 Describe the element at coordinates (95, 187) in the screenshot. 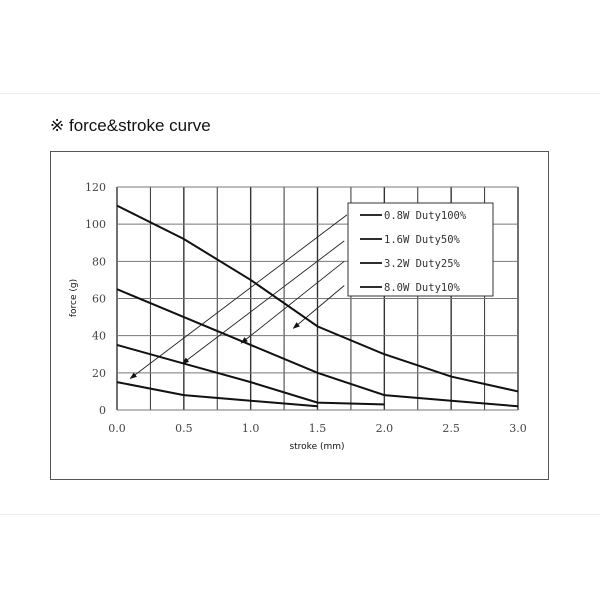

I see `y-tick-label: 120` at that location.